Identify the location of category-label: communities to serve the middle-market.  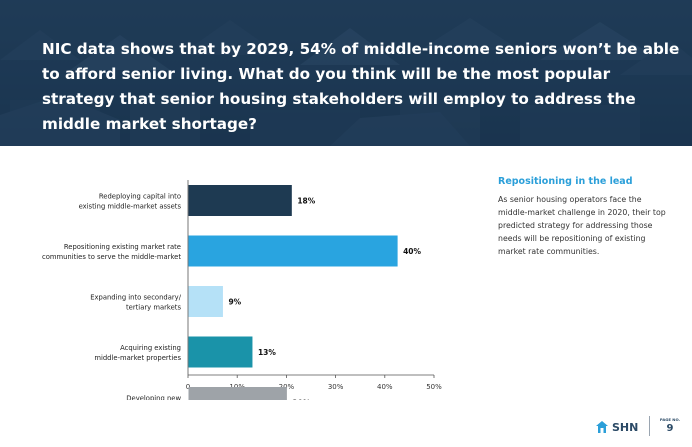
(111, 257).